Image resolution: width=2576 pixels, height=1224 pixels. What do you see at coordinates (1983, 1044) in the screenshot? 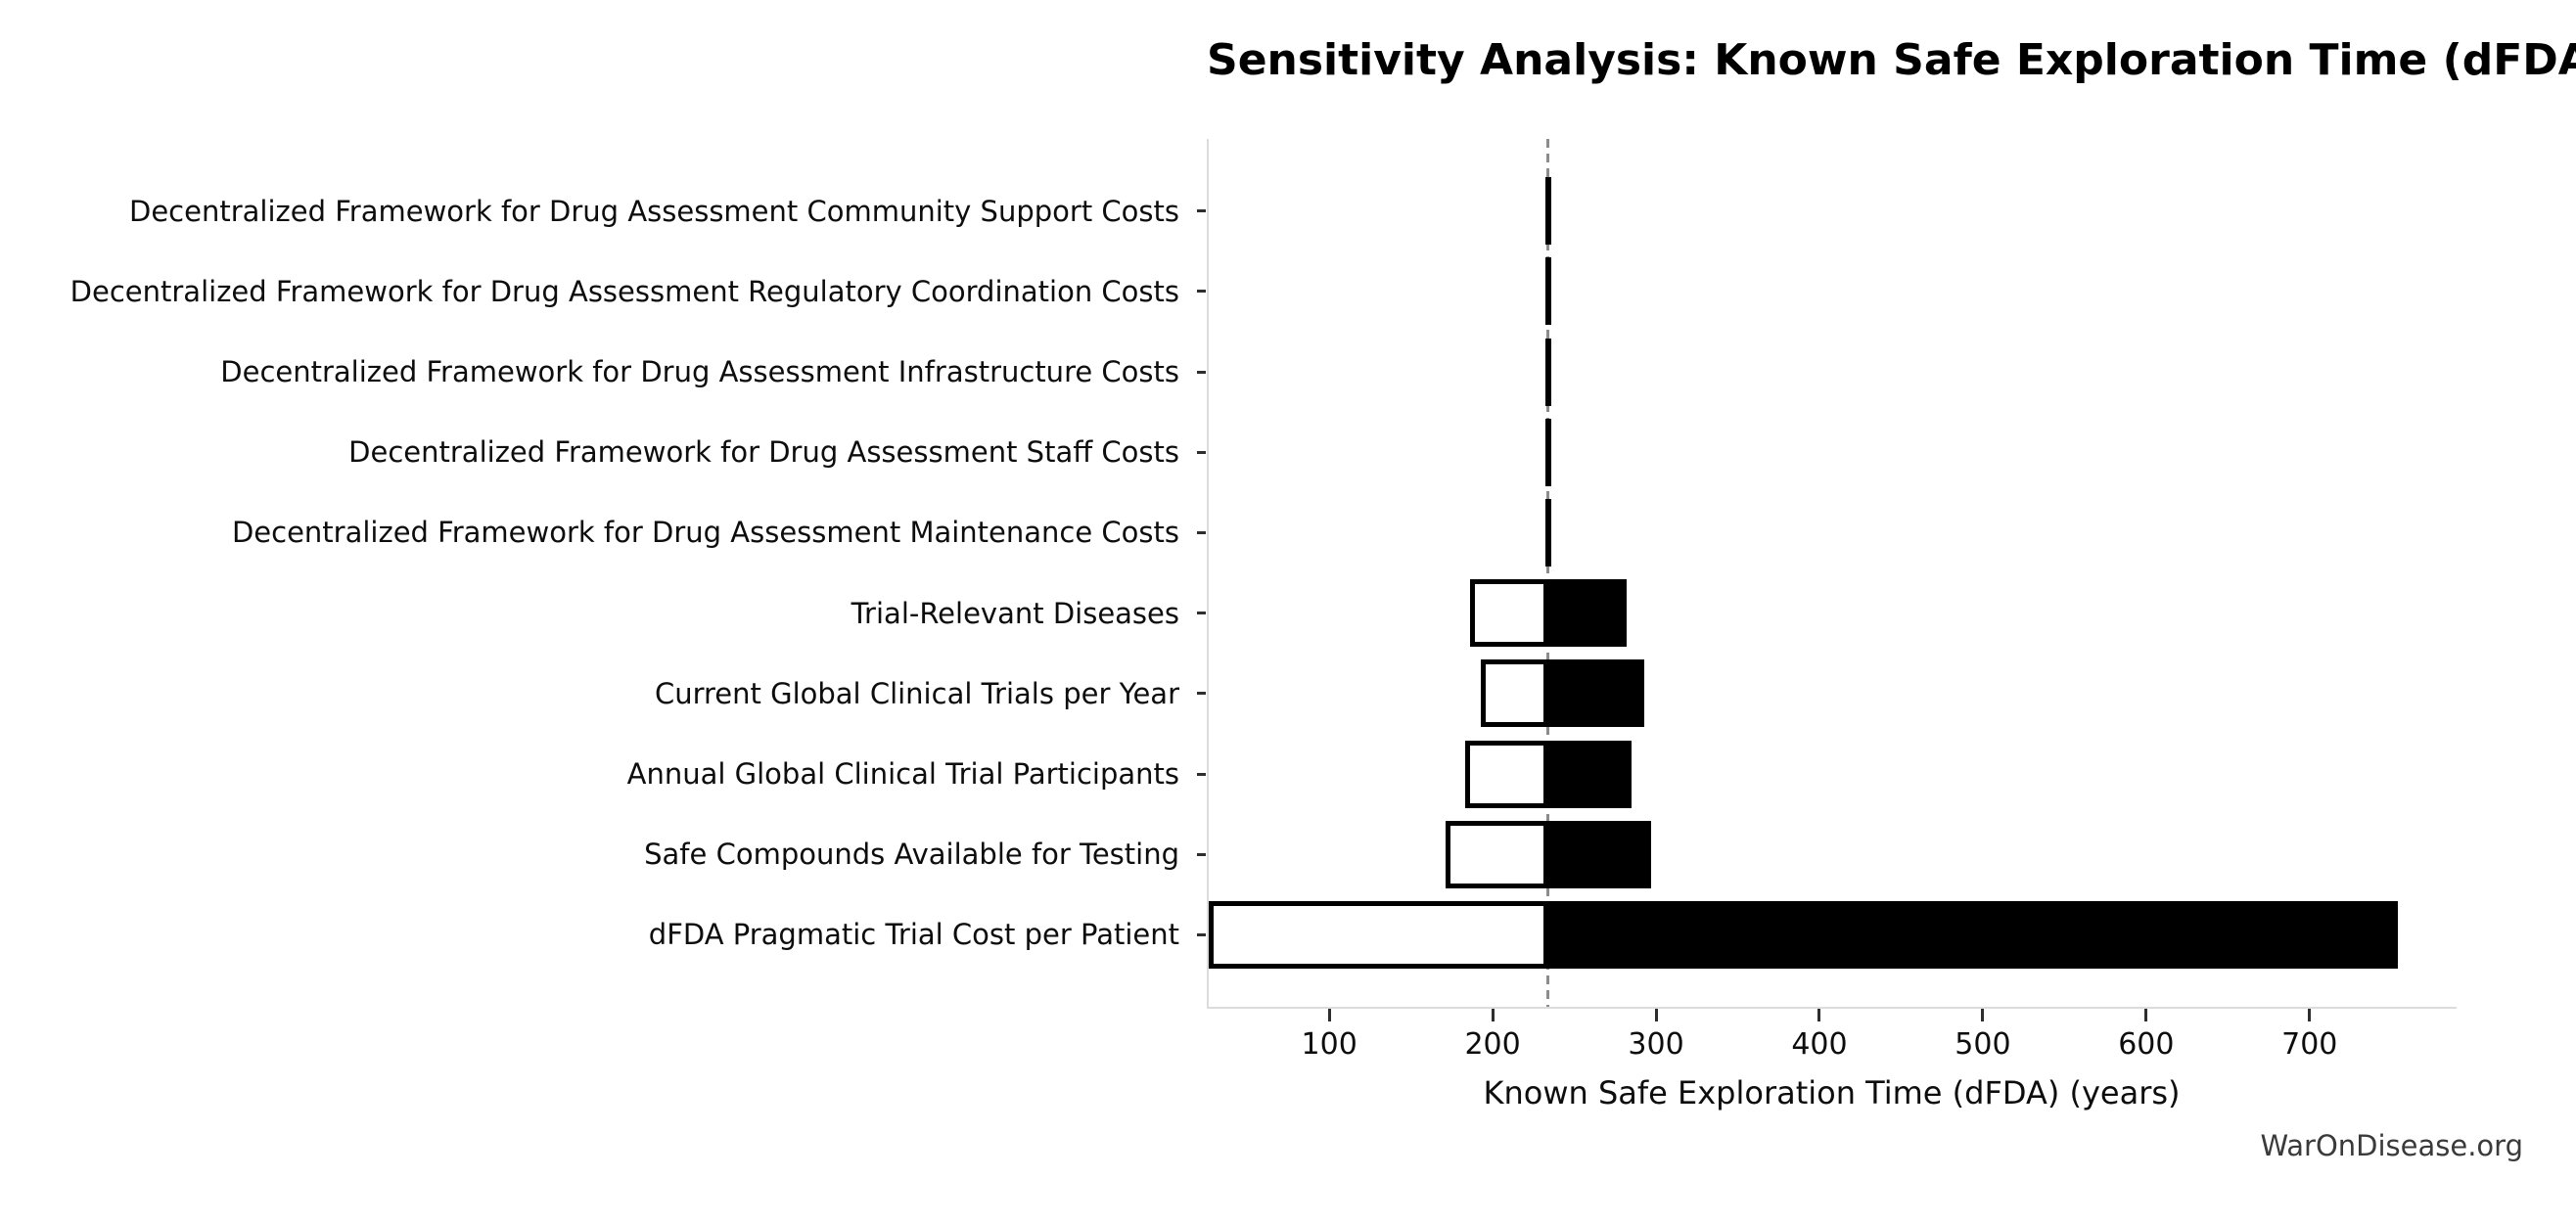
I see `x-tick-label: 500` at bounding box center [1983, 1044].